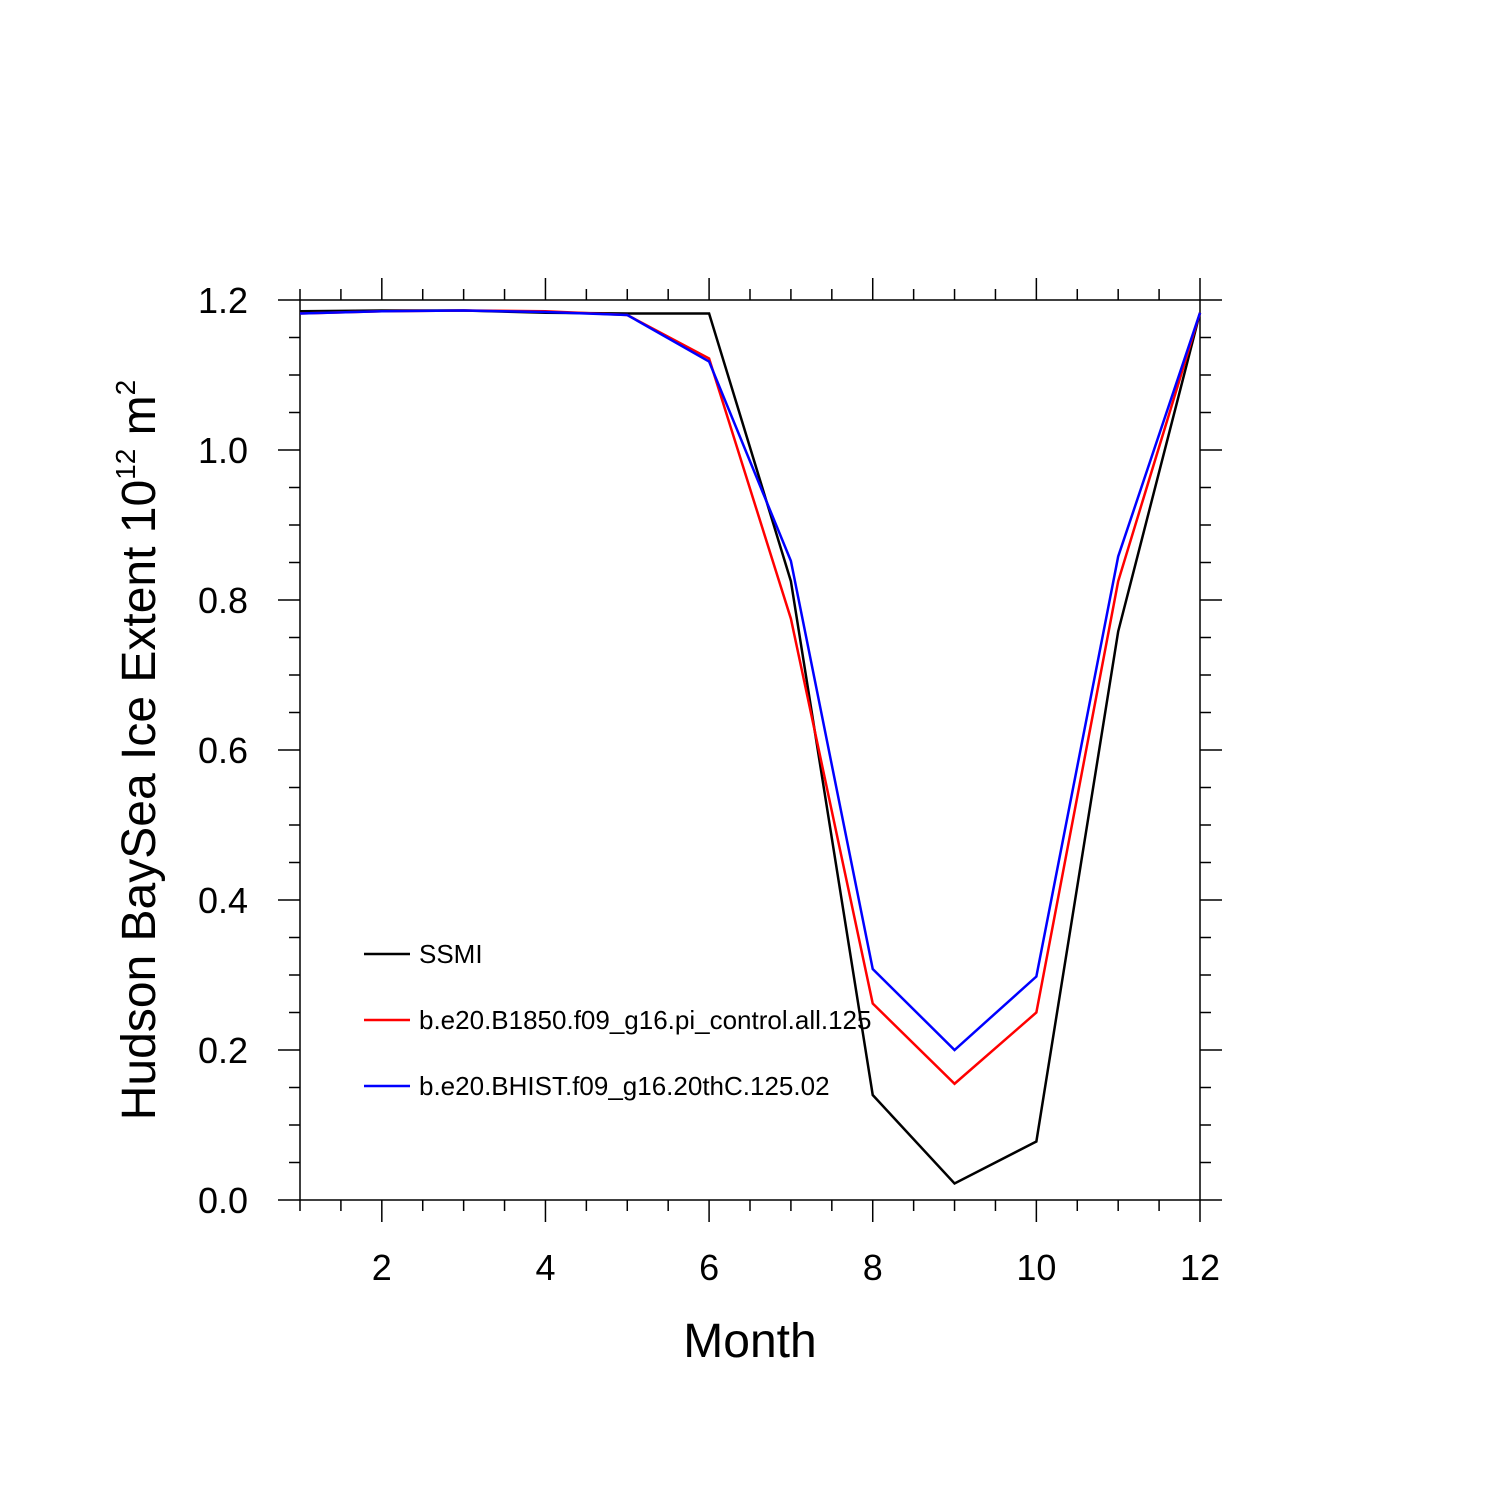 This screenshot has height=1500, width=1500. Describe the element at coordinates (223, 300) in the screenshot. I see `y-tick-label: 1.2` at that location.